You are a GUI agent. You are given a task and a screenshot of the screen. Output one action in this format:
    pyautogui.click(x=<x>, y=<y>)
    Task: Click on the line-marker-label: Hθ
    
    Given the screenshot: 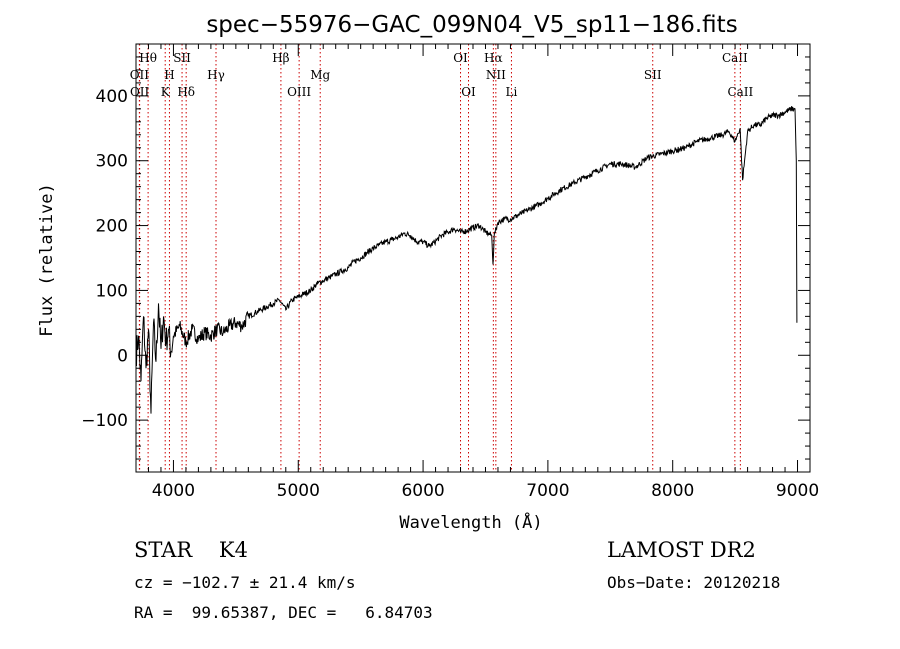 What is the action you would take?
    pyautogui.click(x=148, y=58)
    